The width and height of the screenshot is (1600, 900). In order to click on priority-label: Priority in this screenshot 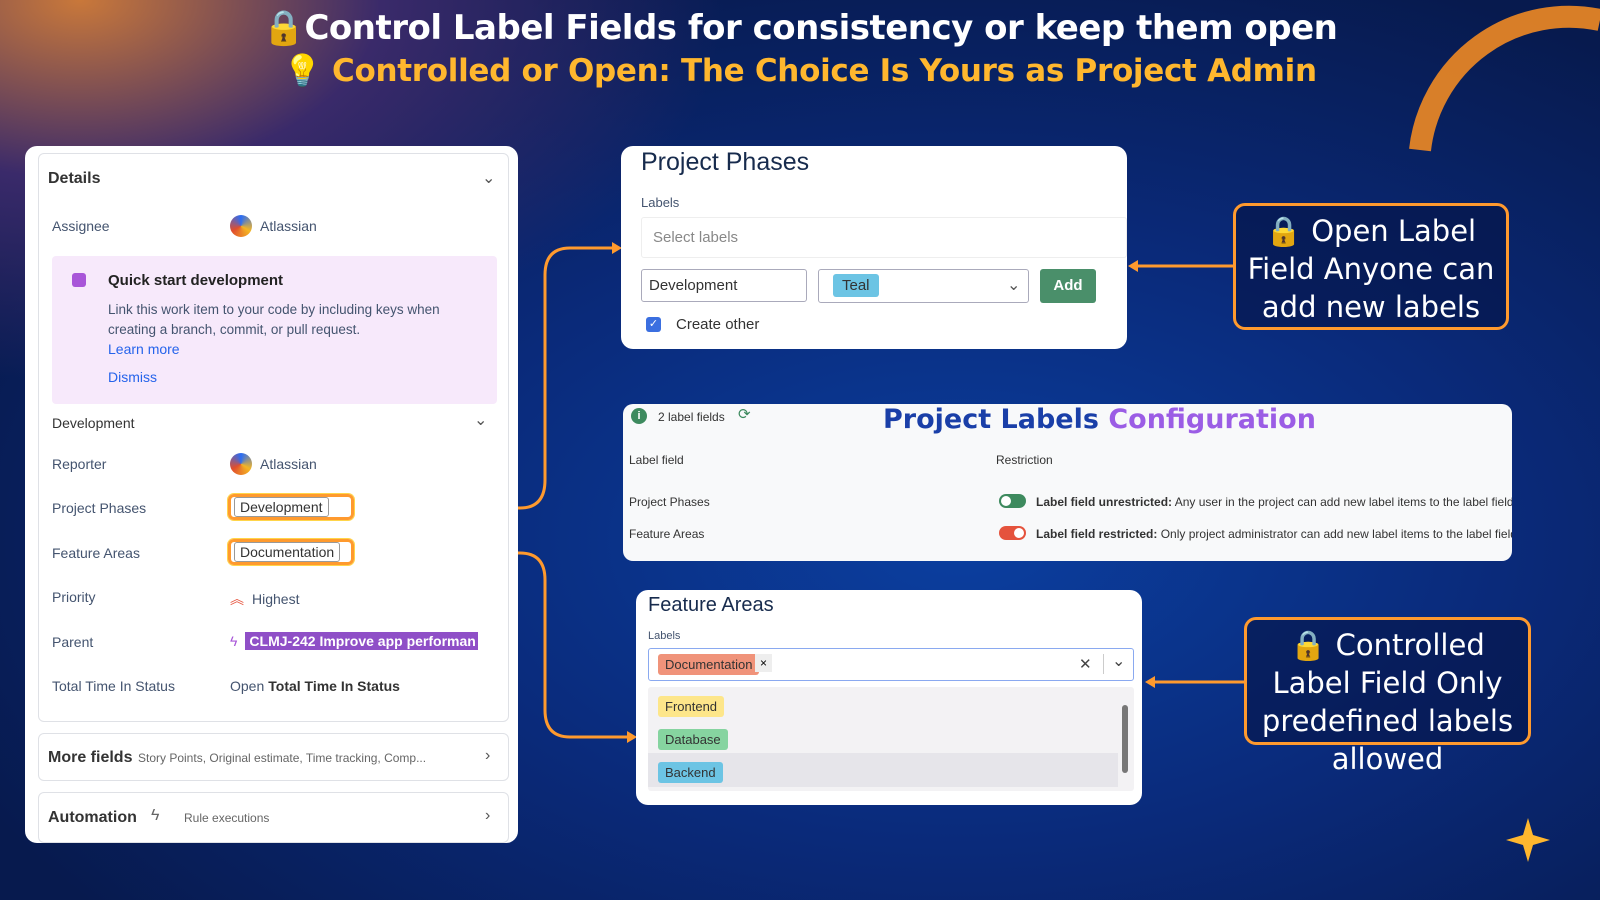, I will do `click(74, 597)`.